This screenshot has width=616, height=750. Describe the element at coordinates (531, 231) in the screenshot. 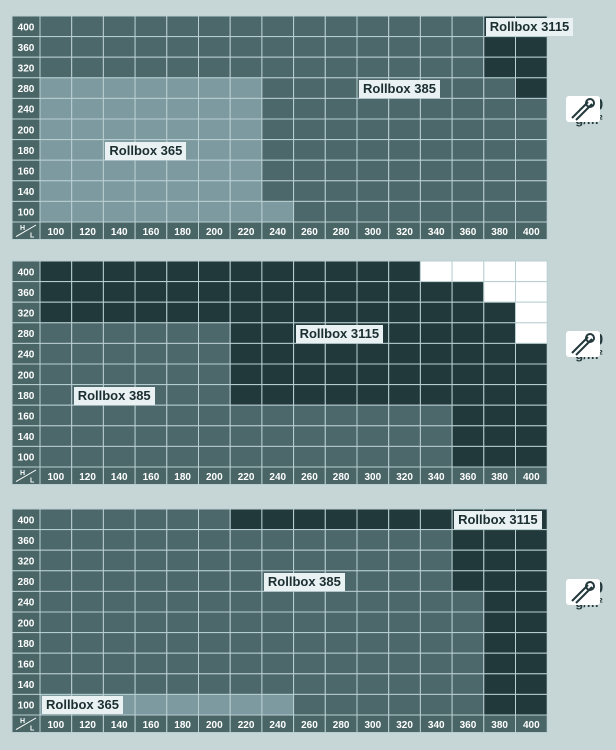

I see `x-tick-cell` at that location.